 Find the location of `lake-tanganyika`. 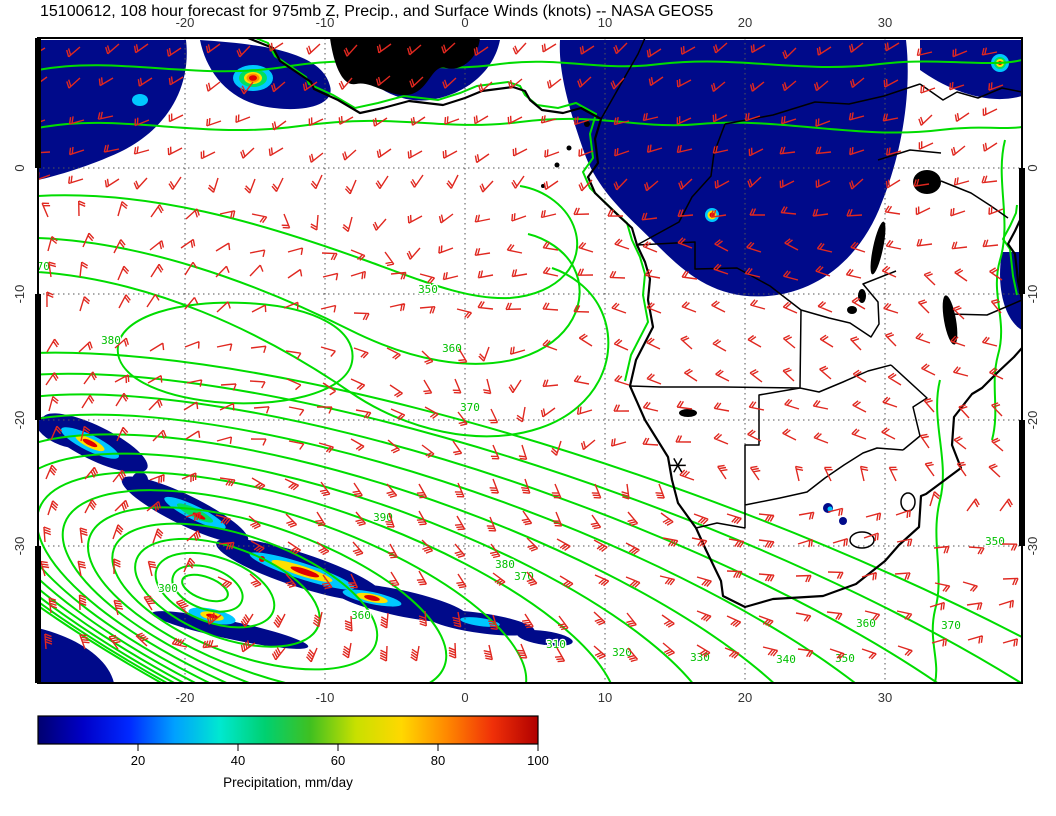

lake-tanganyika is located at coordinates (878, 248).